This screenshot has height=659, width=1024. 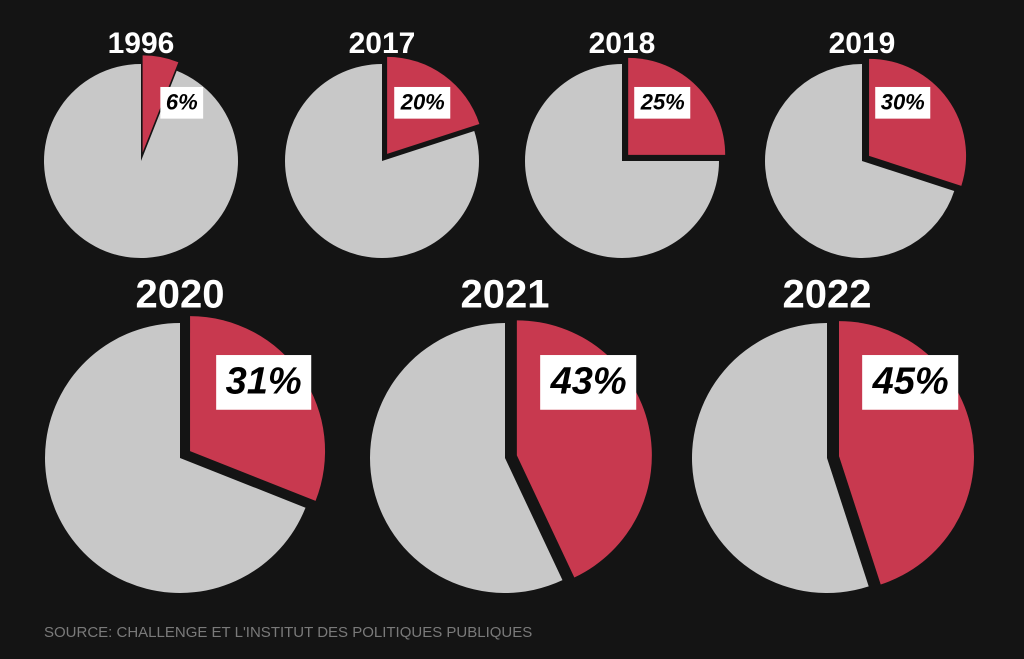 I want to click on pie-title: 2018, so click(x=622, y=43).